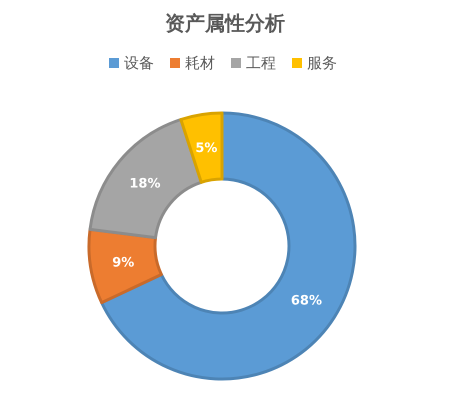  I want to click on legend-label: 工程, so click(261, 63).